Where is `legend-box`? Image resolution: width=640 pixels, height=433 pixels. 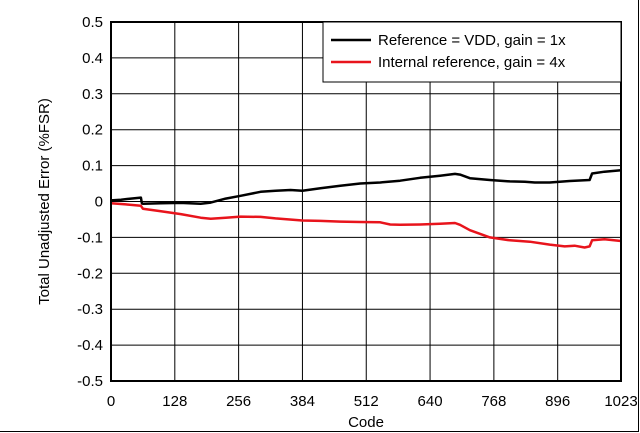 legend-box is located at coordinates (472, 52).